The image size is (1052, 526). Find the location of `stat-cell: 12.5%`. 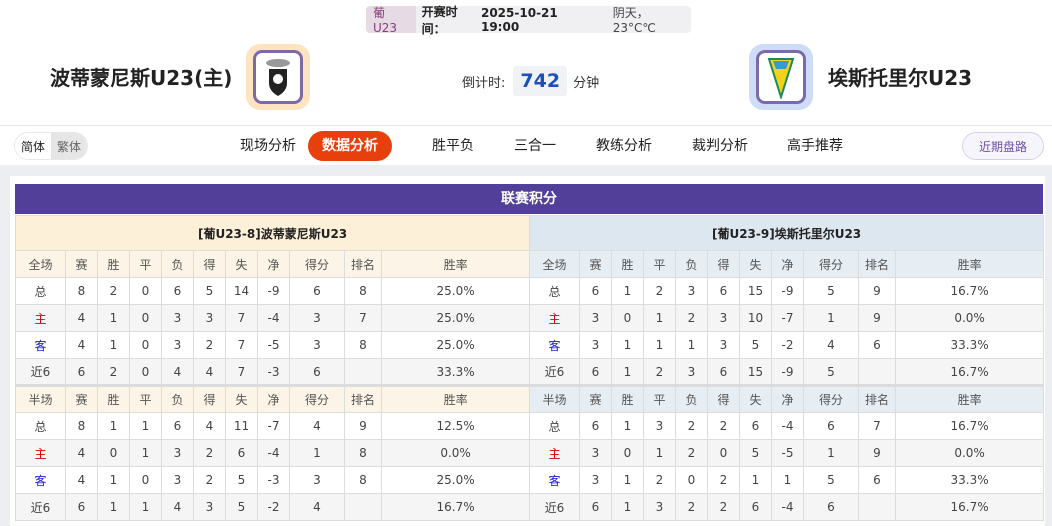

stat-cell: 12.5% is located at coordinates (455, 426).